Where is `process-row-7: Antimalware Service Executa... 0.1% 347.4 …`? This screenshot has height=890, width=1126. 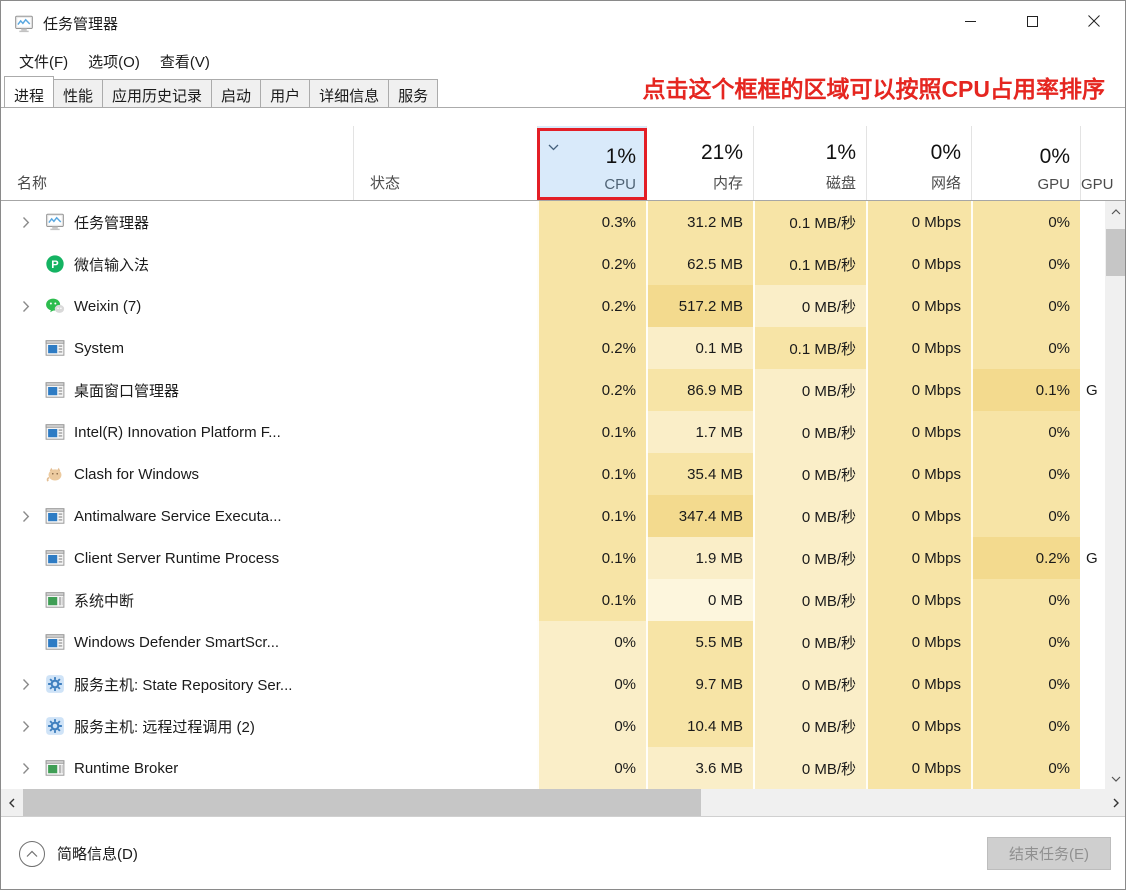
process-row-7: Antimalware Service Executa... 0.1% 347.4 … is located at coordinates (553, 516).